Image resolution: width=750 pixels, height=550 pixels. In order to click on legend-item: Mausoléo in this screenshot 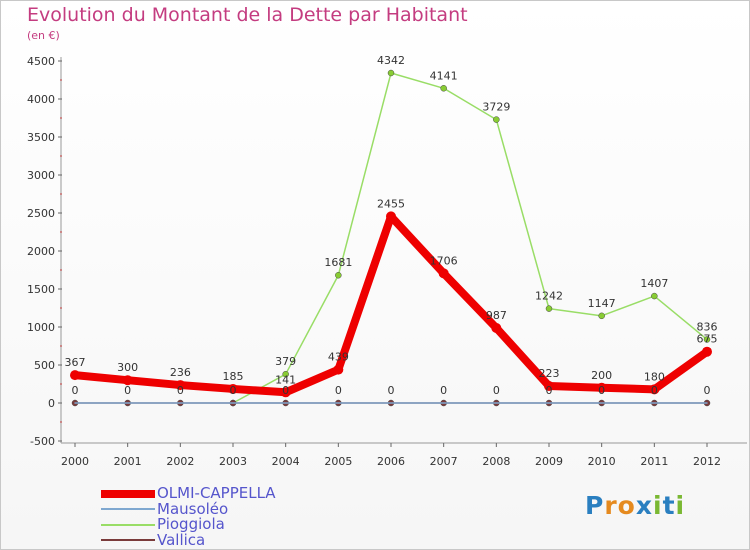, I will do `click(188, 508)`.